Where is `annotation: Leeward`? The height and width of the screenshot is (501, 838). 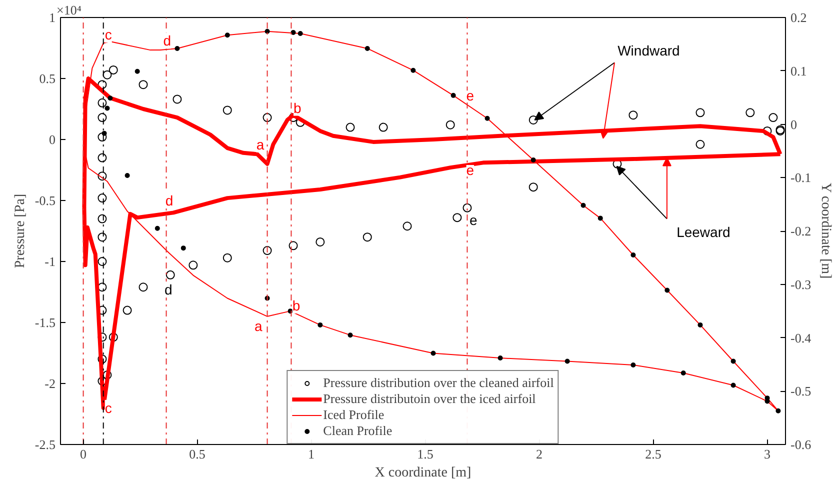
annotation: Leeward is located at coordinates (703, 232).